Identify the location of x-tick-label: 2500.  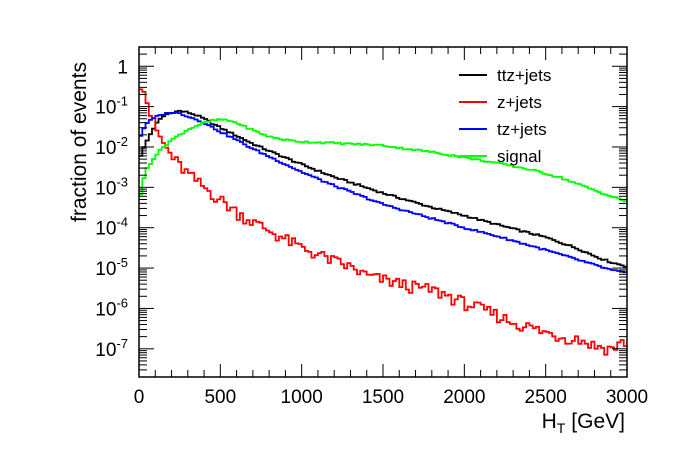
(546, 397).